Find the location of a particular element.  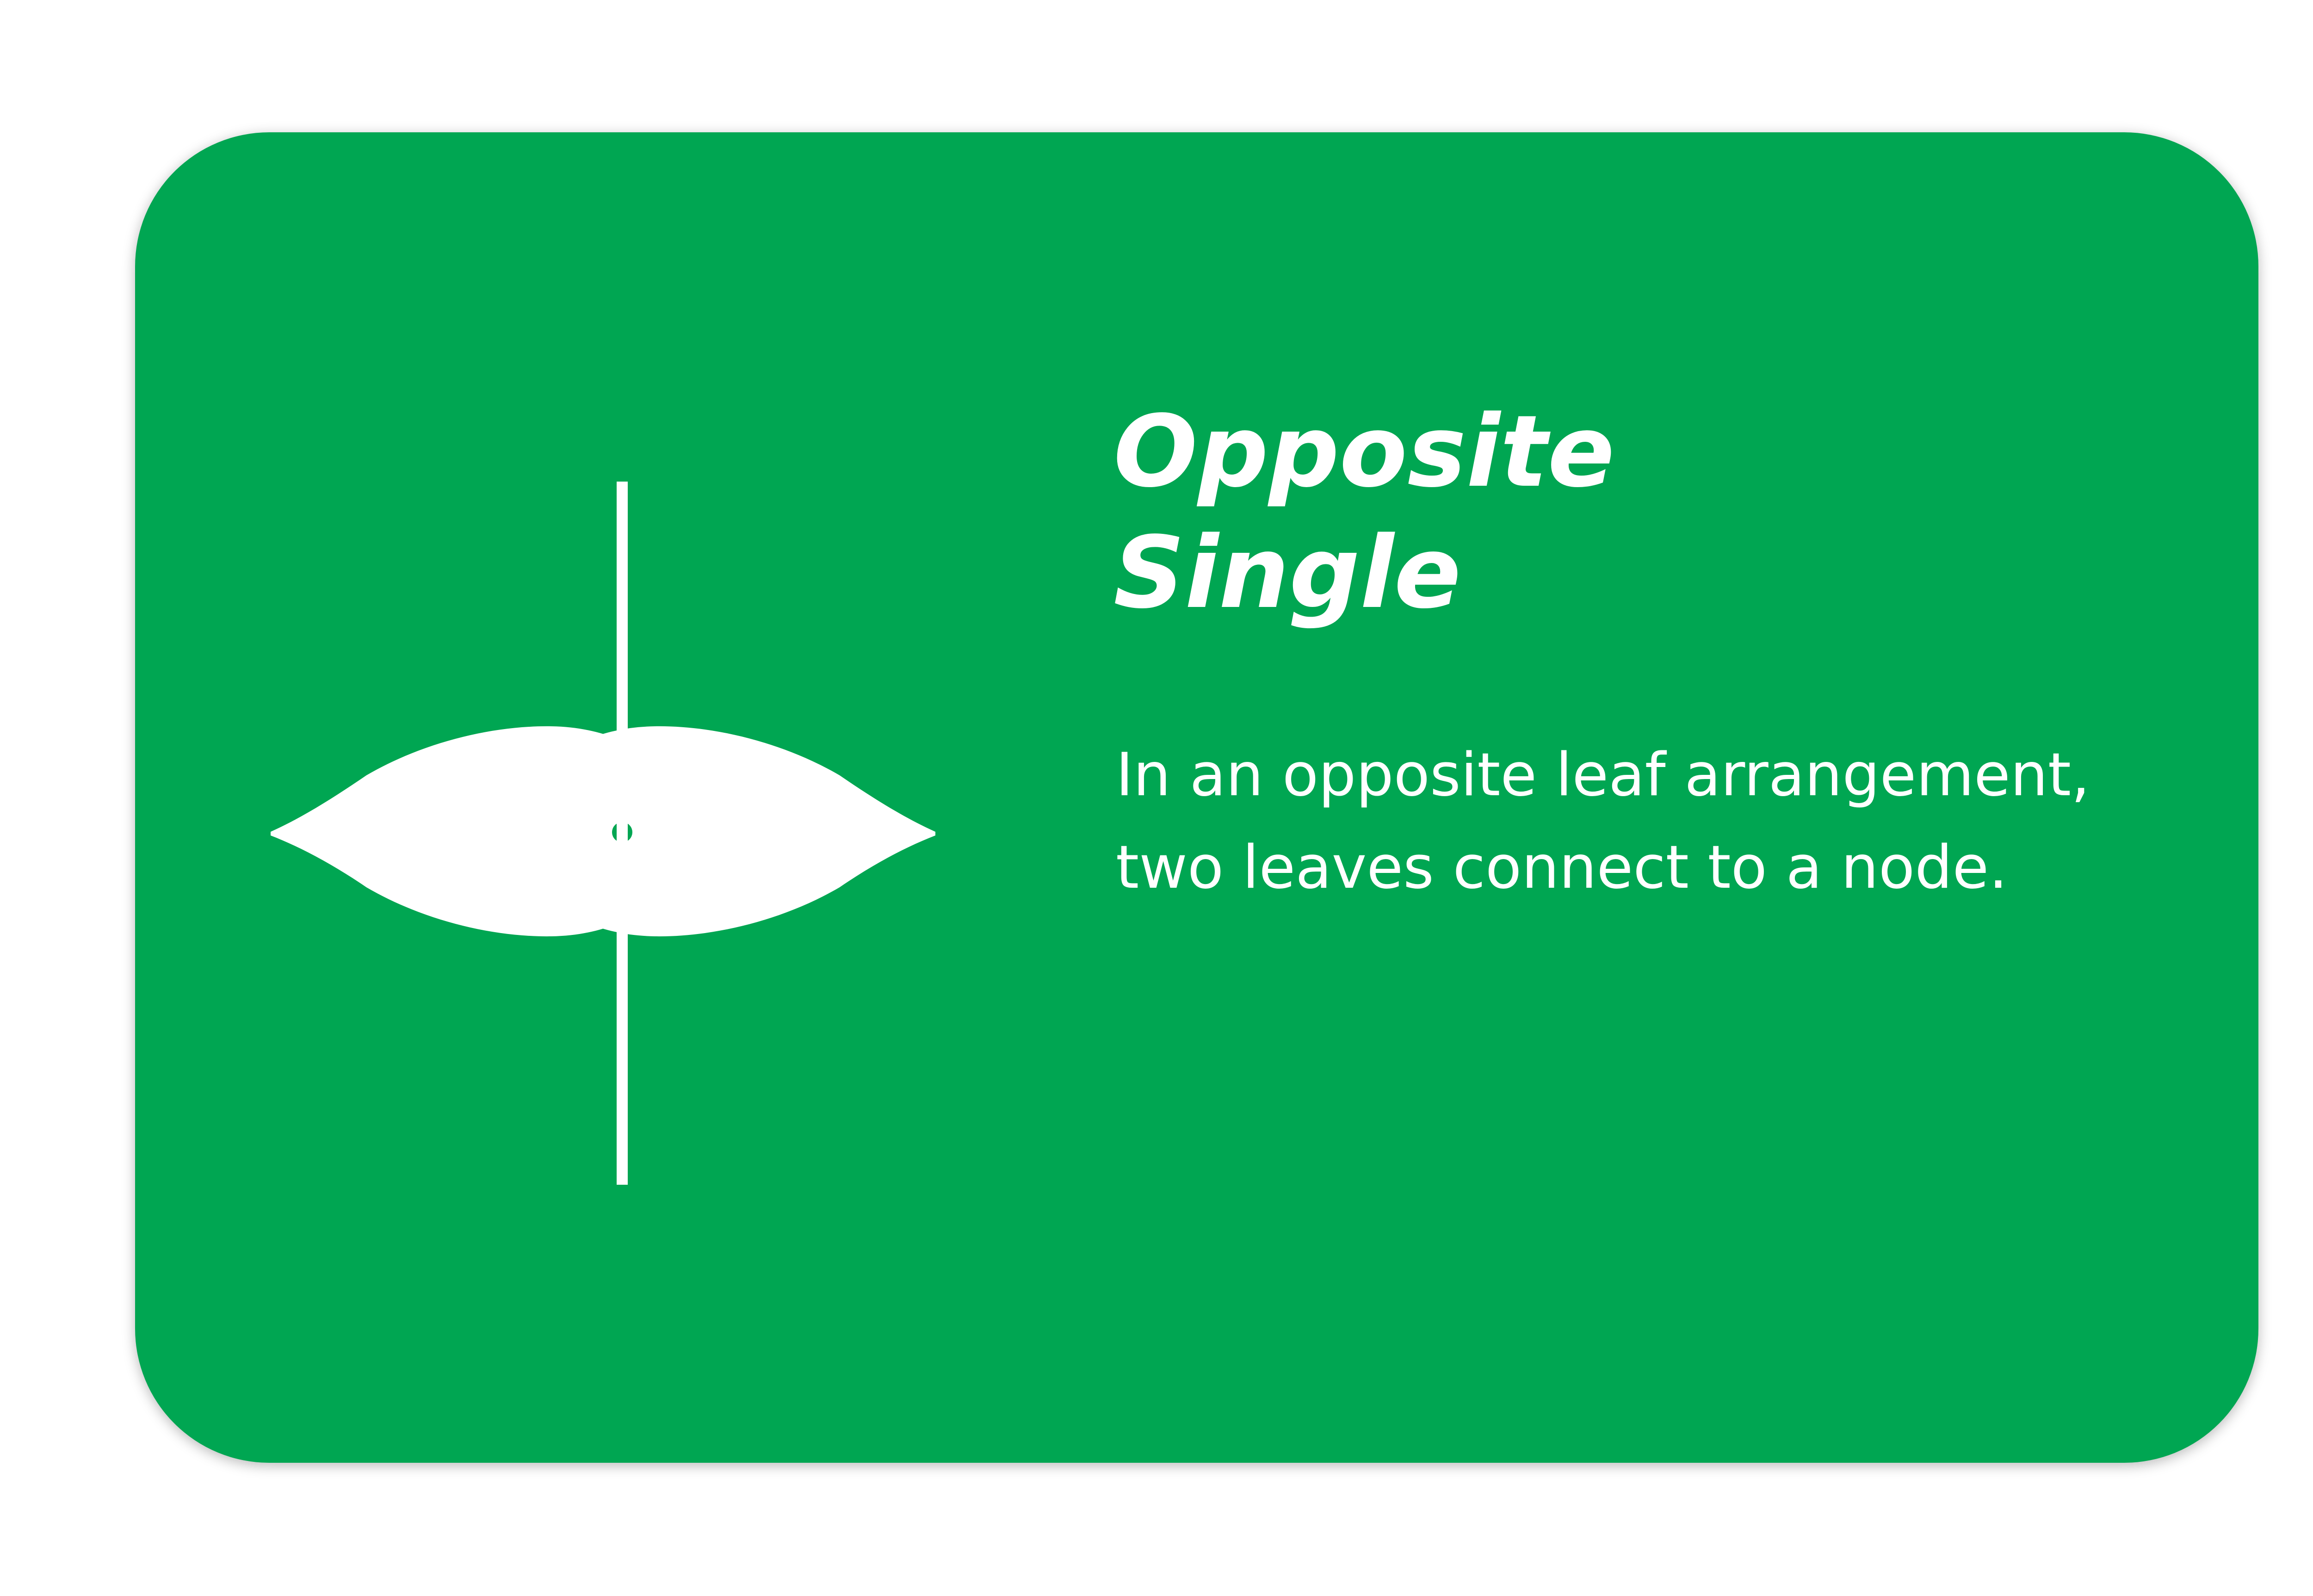

stem-icon is located at coordinates (622, 833).